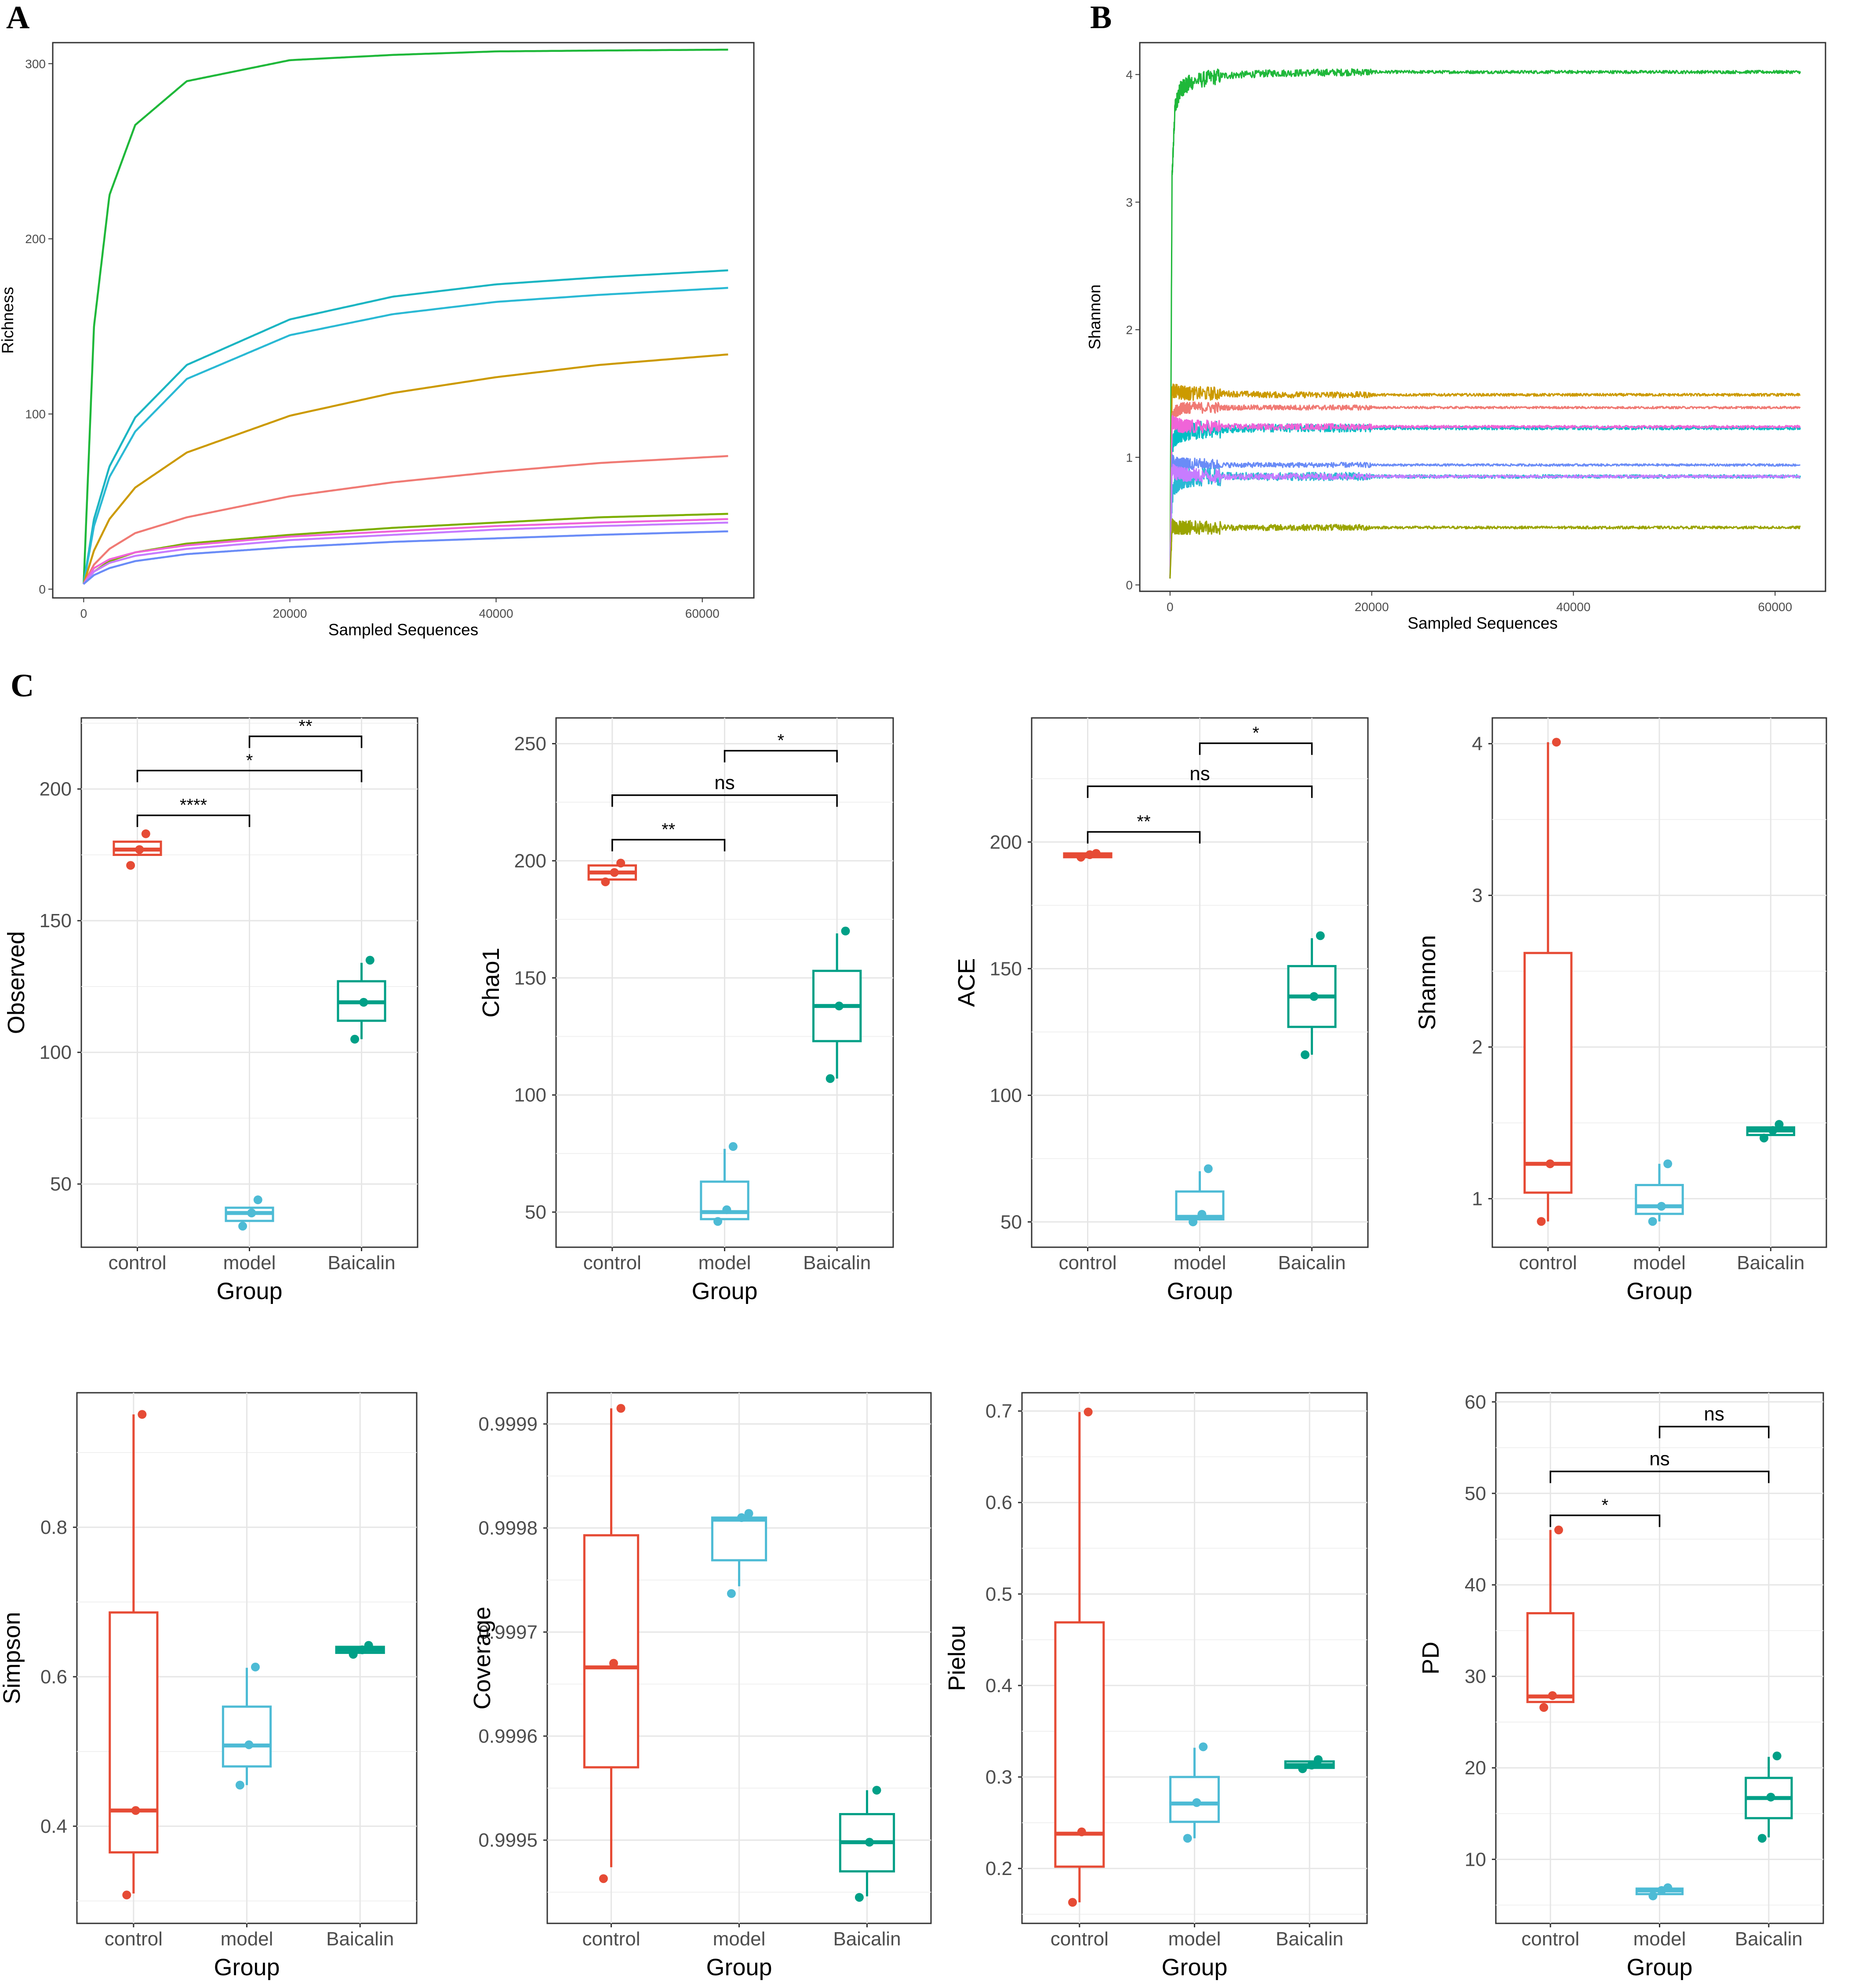 The image size is (1851, 1988). I want to click on x-tick-label: 40000, so click(496, 613).